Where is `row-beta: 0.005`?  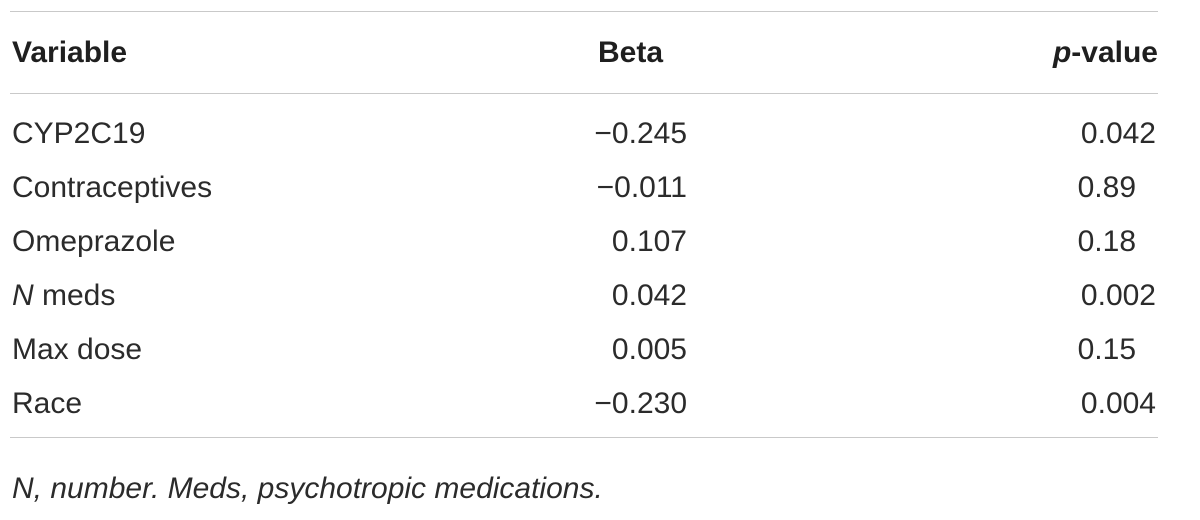
row-beta: 0.005 is located at coordinates (649, 349).